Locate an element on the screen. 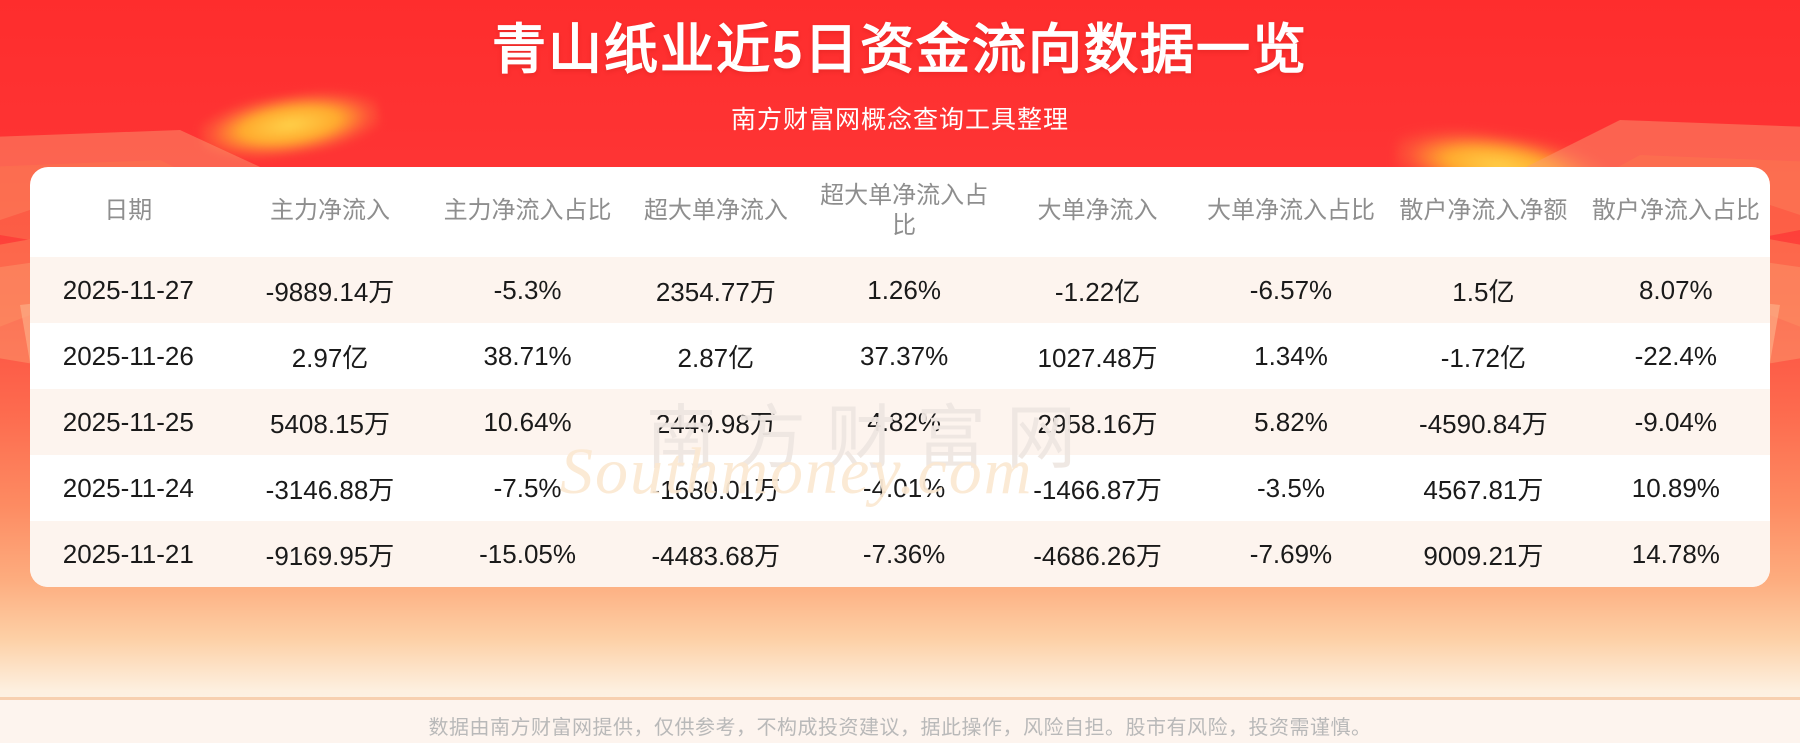 The image size is (1800, 743). cell-xl-net-inflow: 2449.98万 is located at coordinates (715, 423).